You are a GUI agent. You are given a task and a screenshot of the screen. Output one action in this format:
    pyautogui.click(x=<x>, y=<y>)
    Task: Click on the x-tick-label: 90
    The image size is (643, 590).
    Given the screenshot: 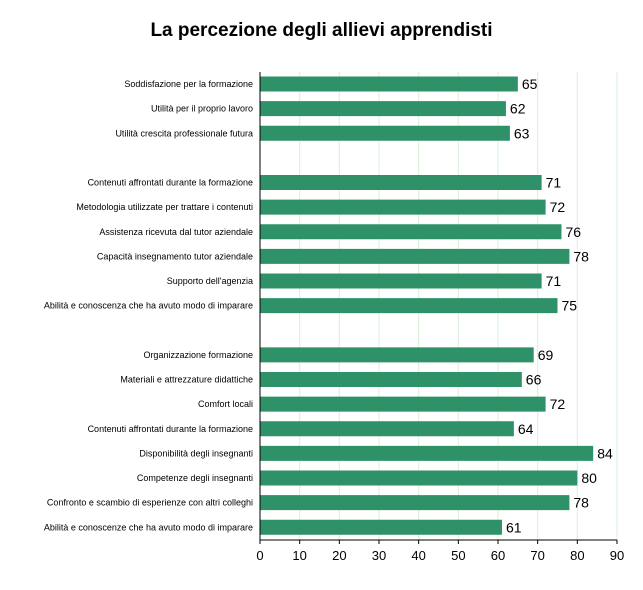 What is the action you would take?
    pyautogui.click(x=617, y=555)
    